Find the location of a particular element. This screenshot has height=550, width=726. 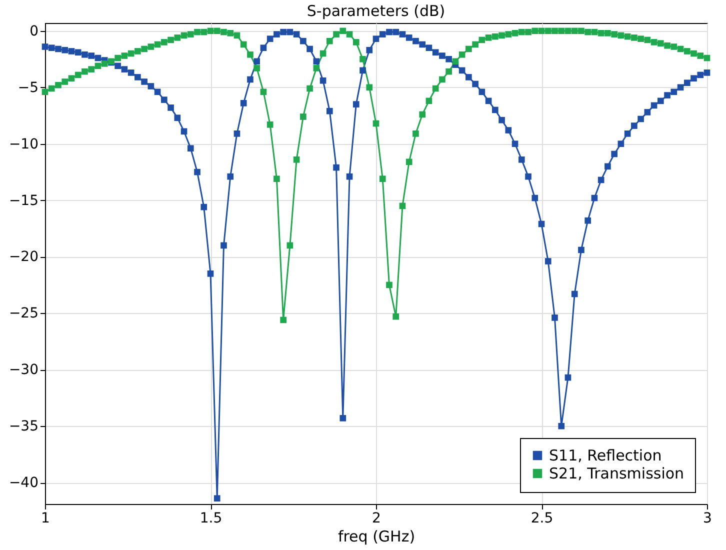

y-tick-label: −20 is located at coordinates (23, 257).